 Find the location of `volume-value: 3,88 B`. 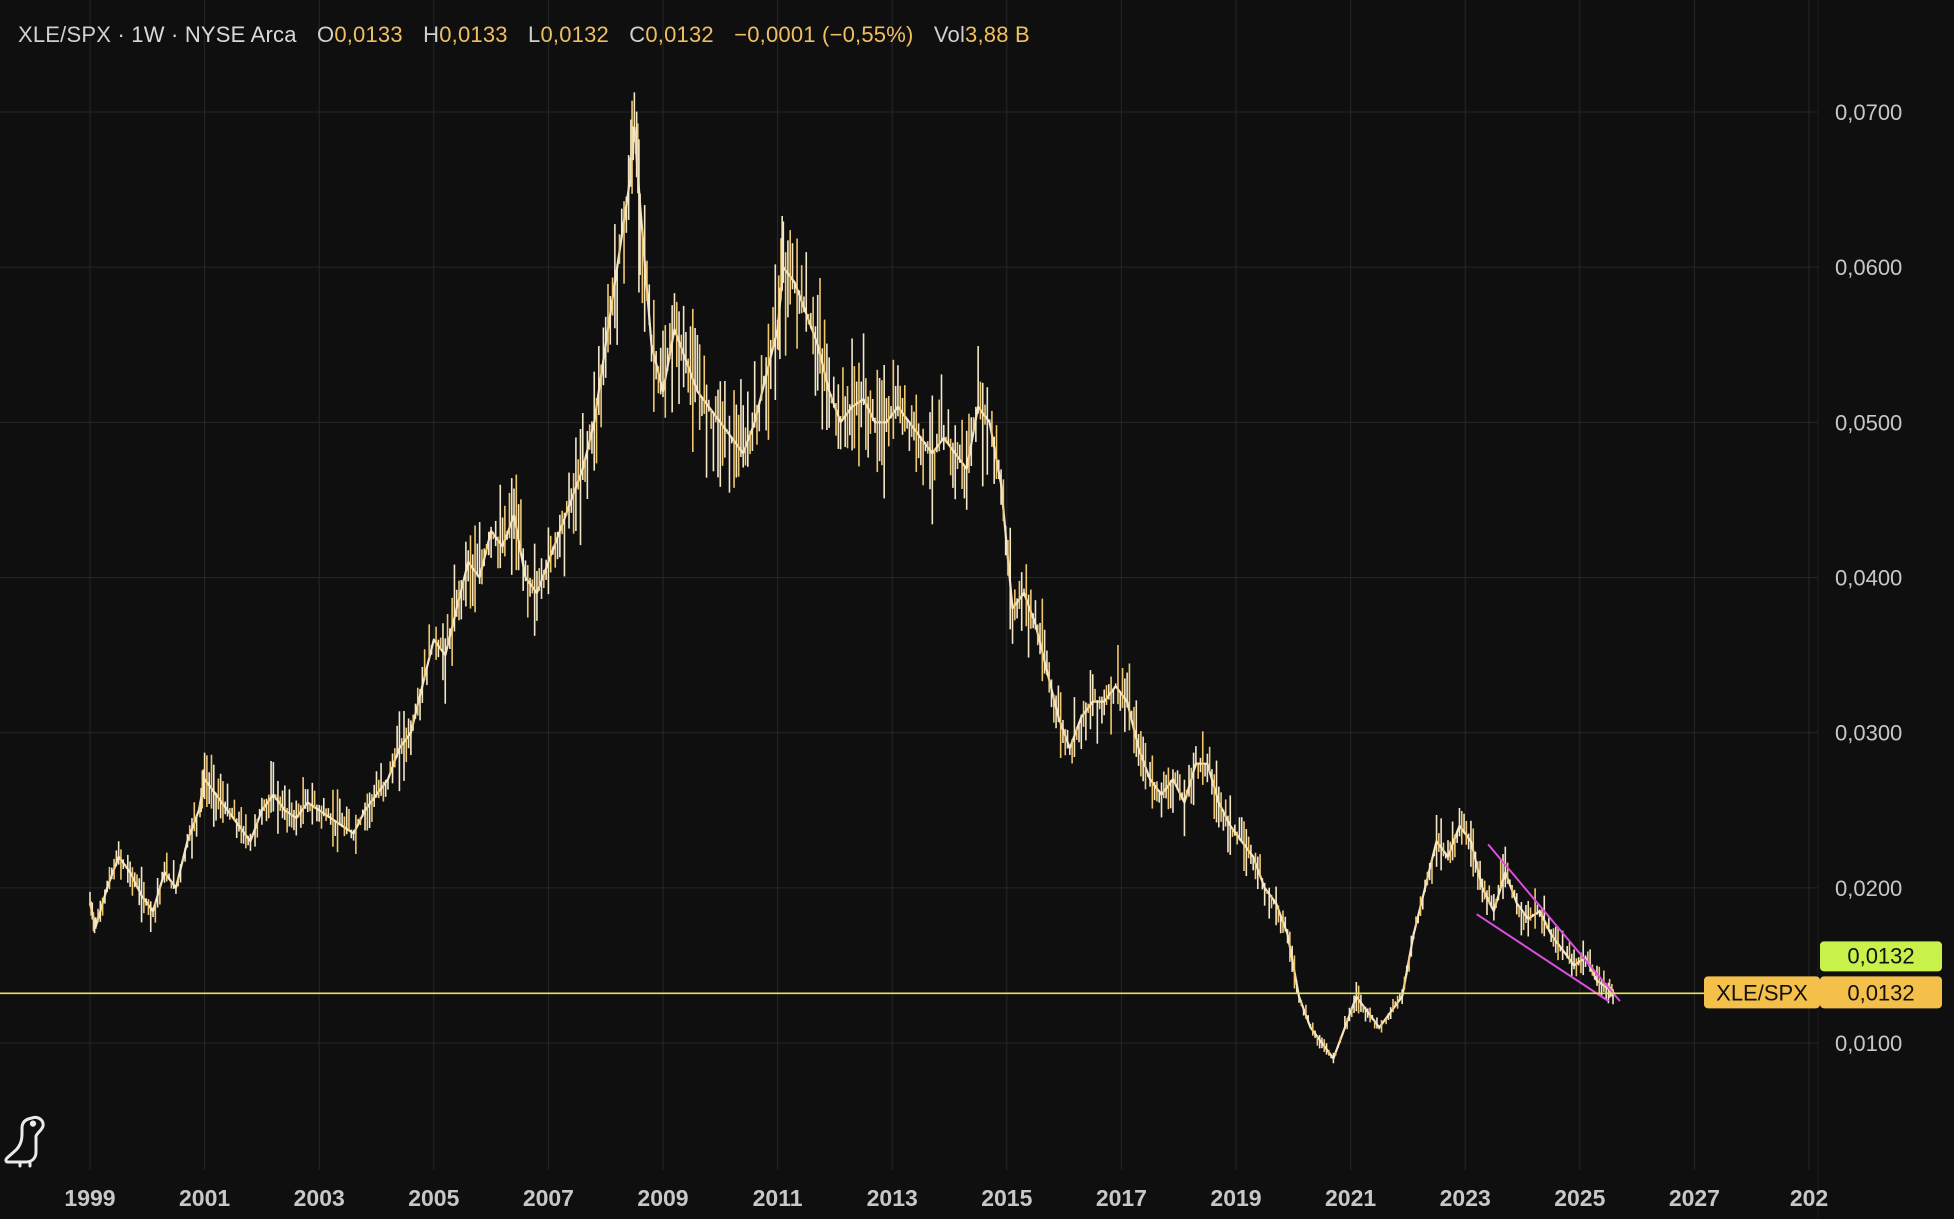

volume-value: 3,88 B is located at coordinates (997, 34).